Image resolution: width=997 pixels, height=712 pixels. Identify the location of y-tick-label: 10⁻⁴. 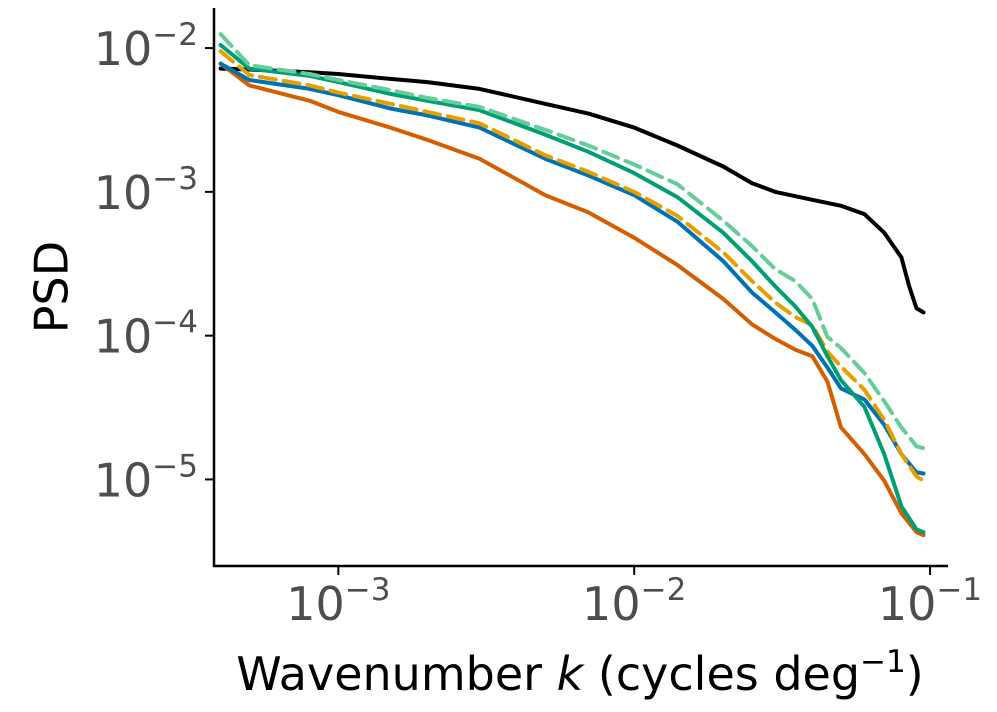
(146, 334).